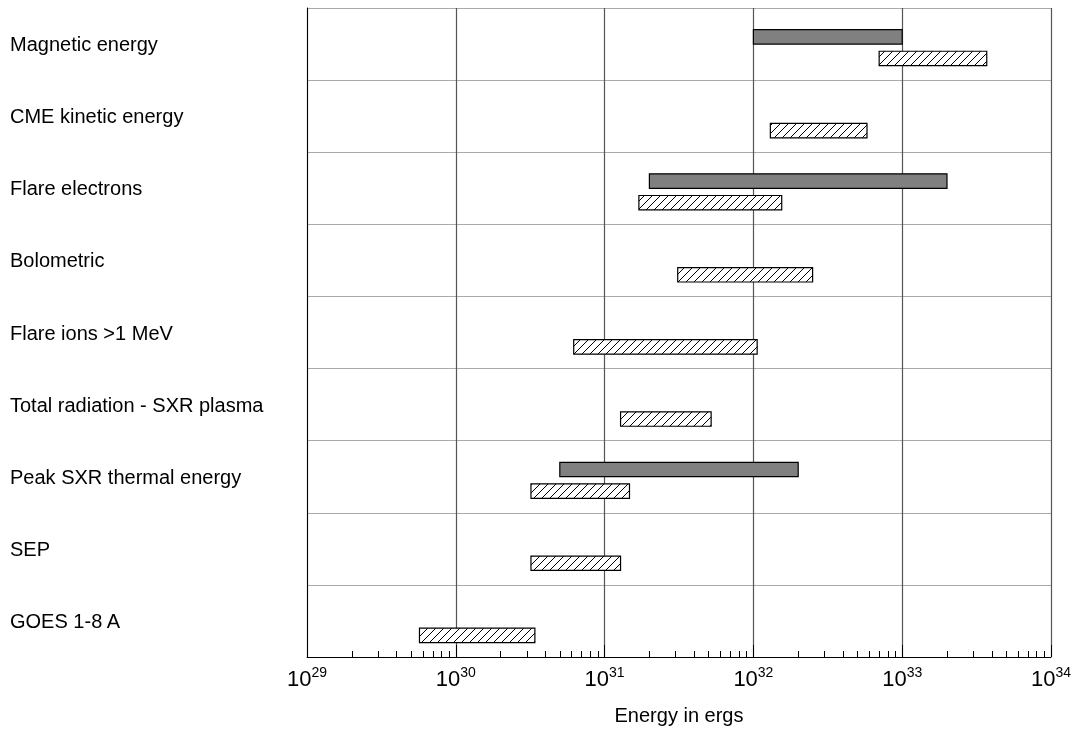 The image size is (1079, 730). Describe the element at coordinates (76, 188) in the screenshot. I see `y-tick-label: Flare electrons` at that location.